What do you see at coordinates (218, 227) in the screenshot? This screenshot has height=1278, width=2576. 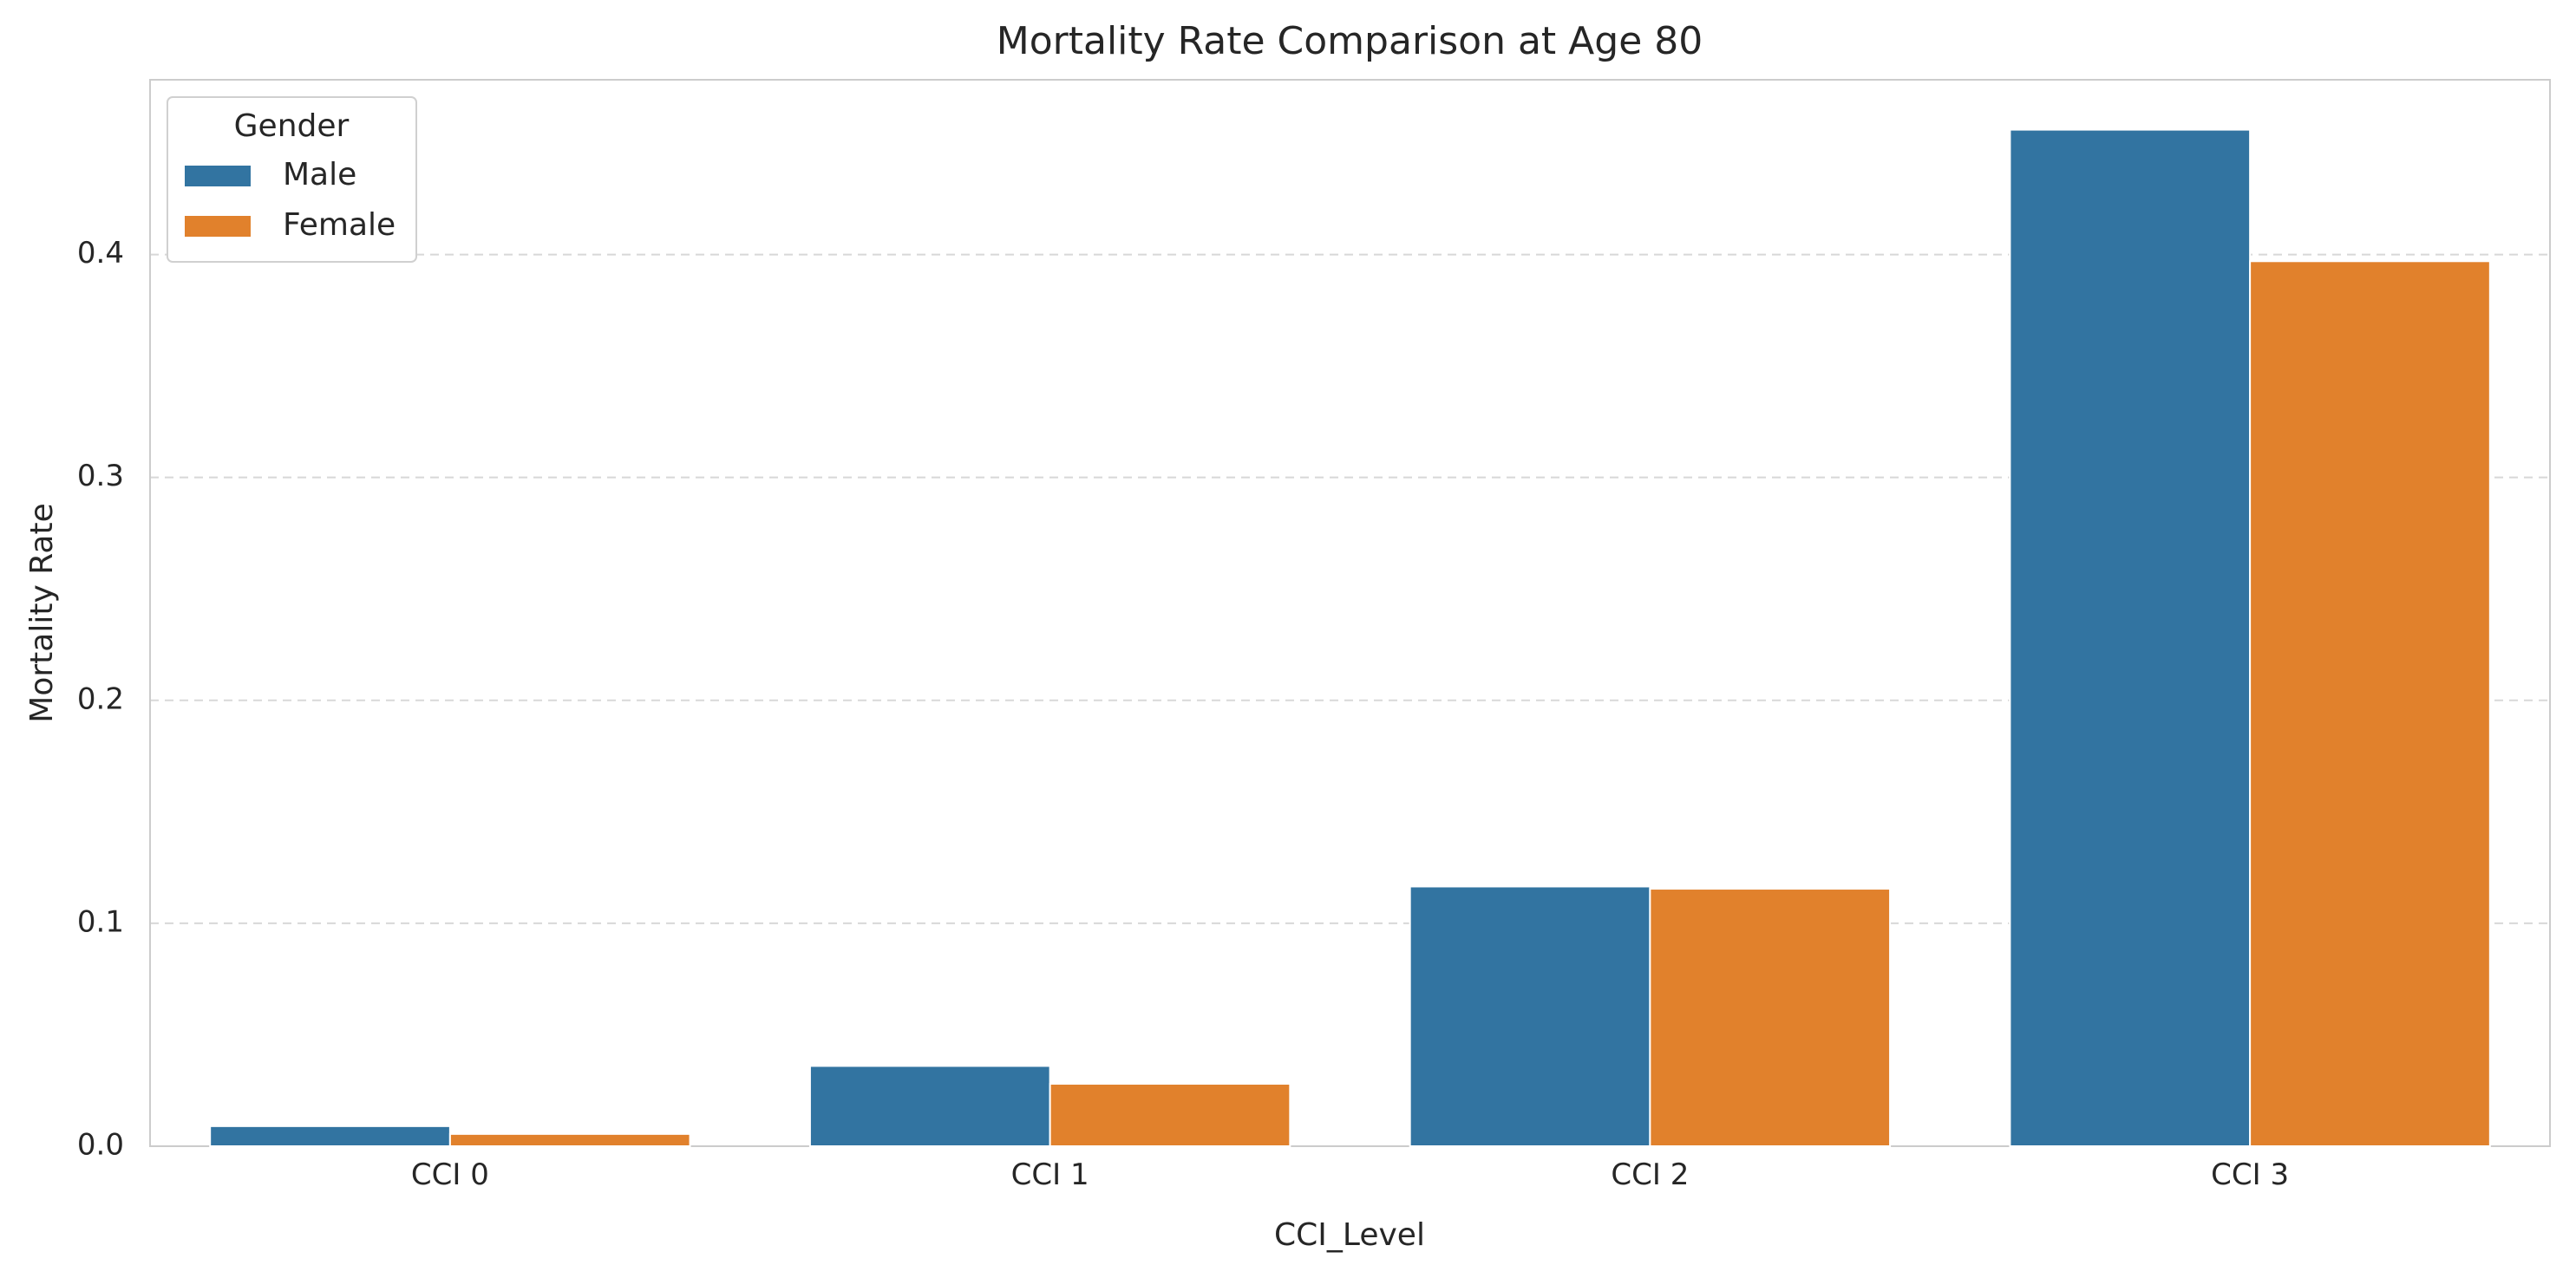 I see `legend-swatch-female` at bounding box center [218, 227].